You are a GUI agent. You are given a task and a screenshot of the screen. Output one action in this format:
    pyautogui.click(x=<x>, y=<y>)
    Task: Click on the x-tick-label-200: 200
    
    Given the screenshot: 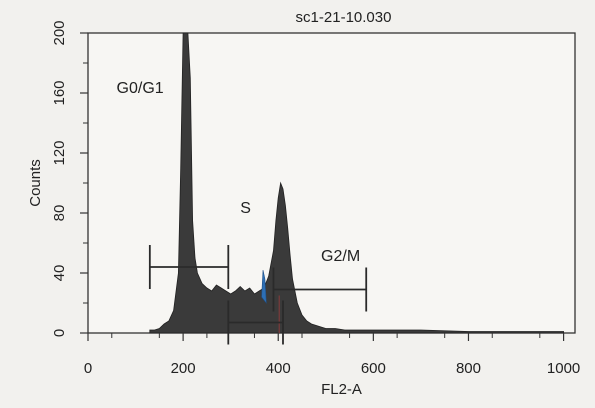 What is the action you would take?
    pyautogui.click(x=183, y=368)
    